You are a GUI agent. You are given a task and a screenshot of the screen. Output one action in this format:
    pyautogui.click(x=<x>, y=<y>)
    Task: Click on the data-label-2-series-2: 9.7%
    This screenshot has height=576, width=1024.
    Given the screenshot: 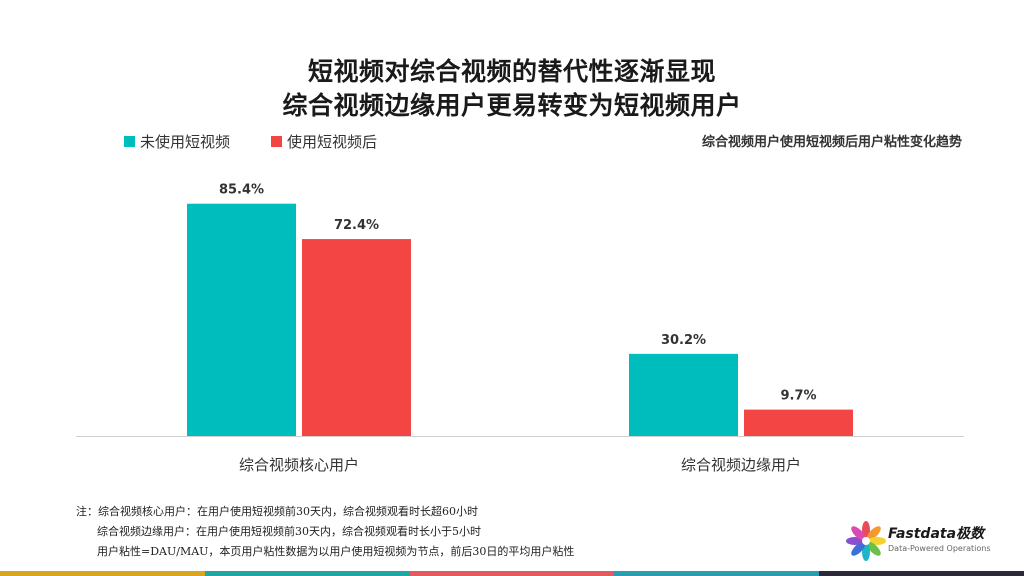 What is the action you would take?
    pyautogui.click(x=798, y=396)
    